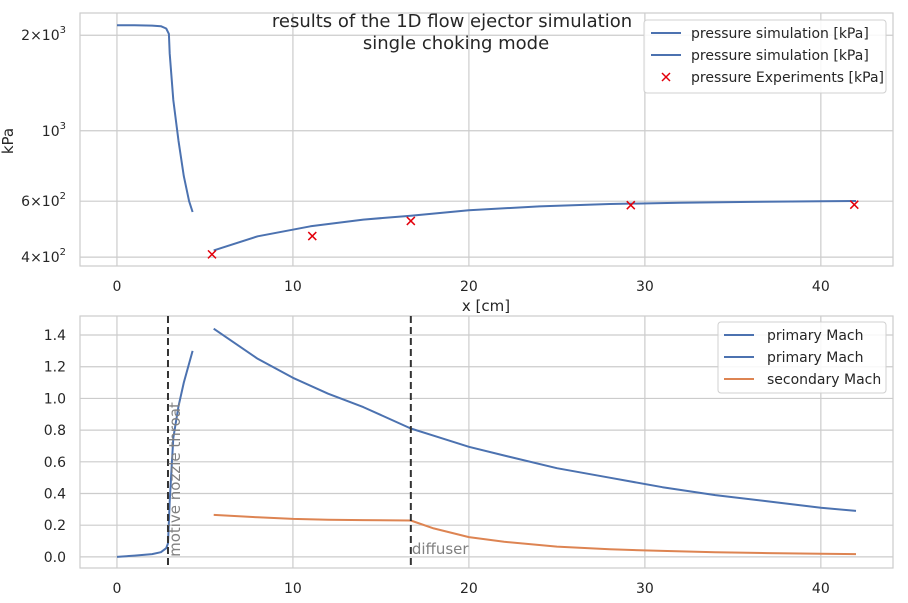 Image resolution: width=908 pixels, height=603 pixels. What do you see at coordinates (55, 447) in the screenshot?
I see `mach-plot-y-ticks: 0.0 0.2 0.4 0.6 0.8 1.0 1.2 1.4` at bounding box center [55, 447].